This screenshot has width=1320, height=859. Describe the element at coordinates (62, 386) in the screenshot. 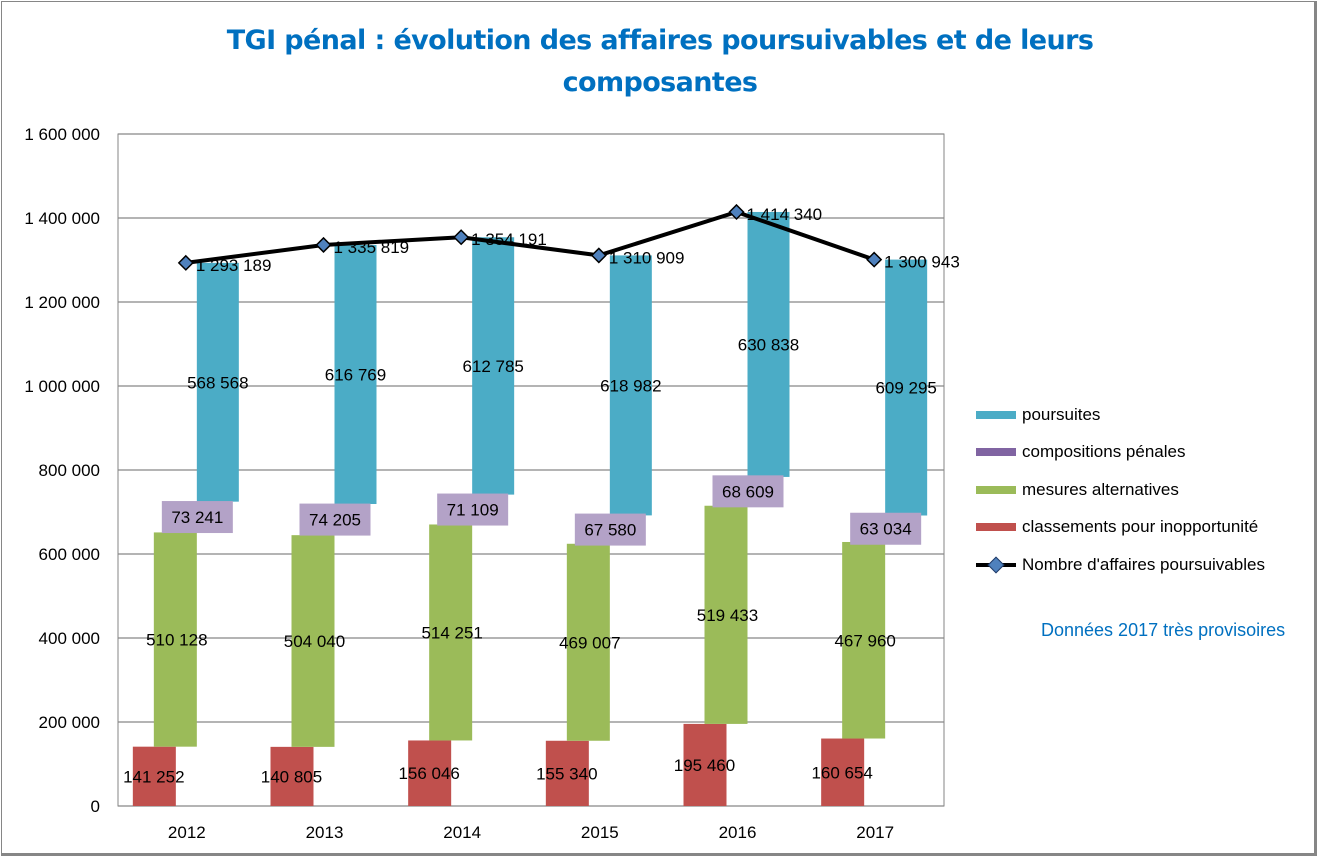

I see `y-tick-label: 1 000 000` at that location.